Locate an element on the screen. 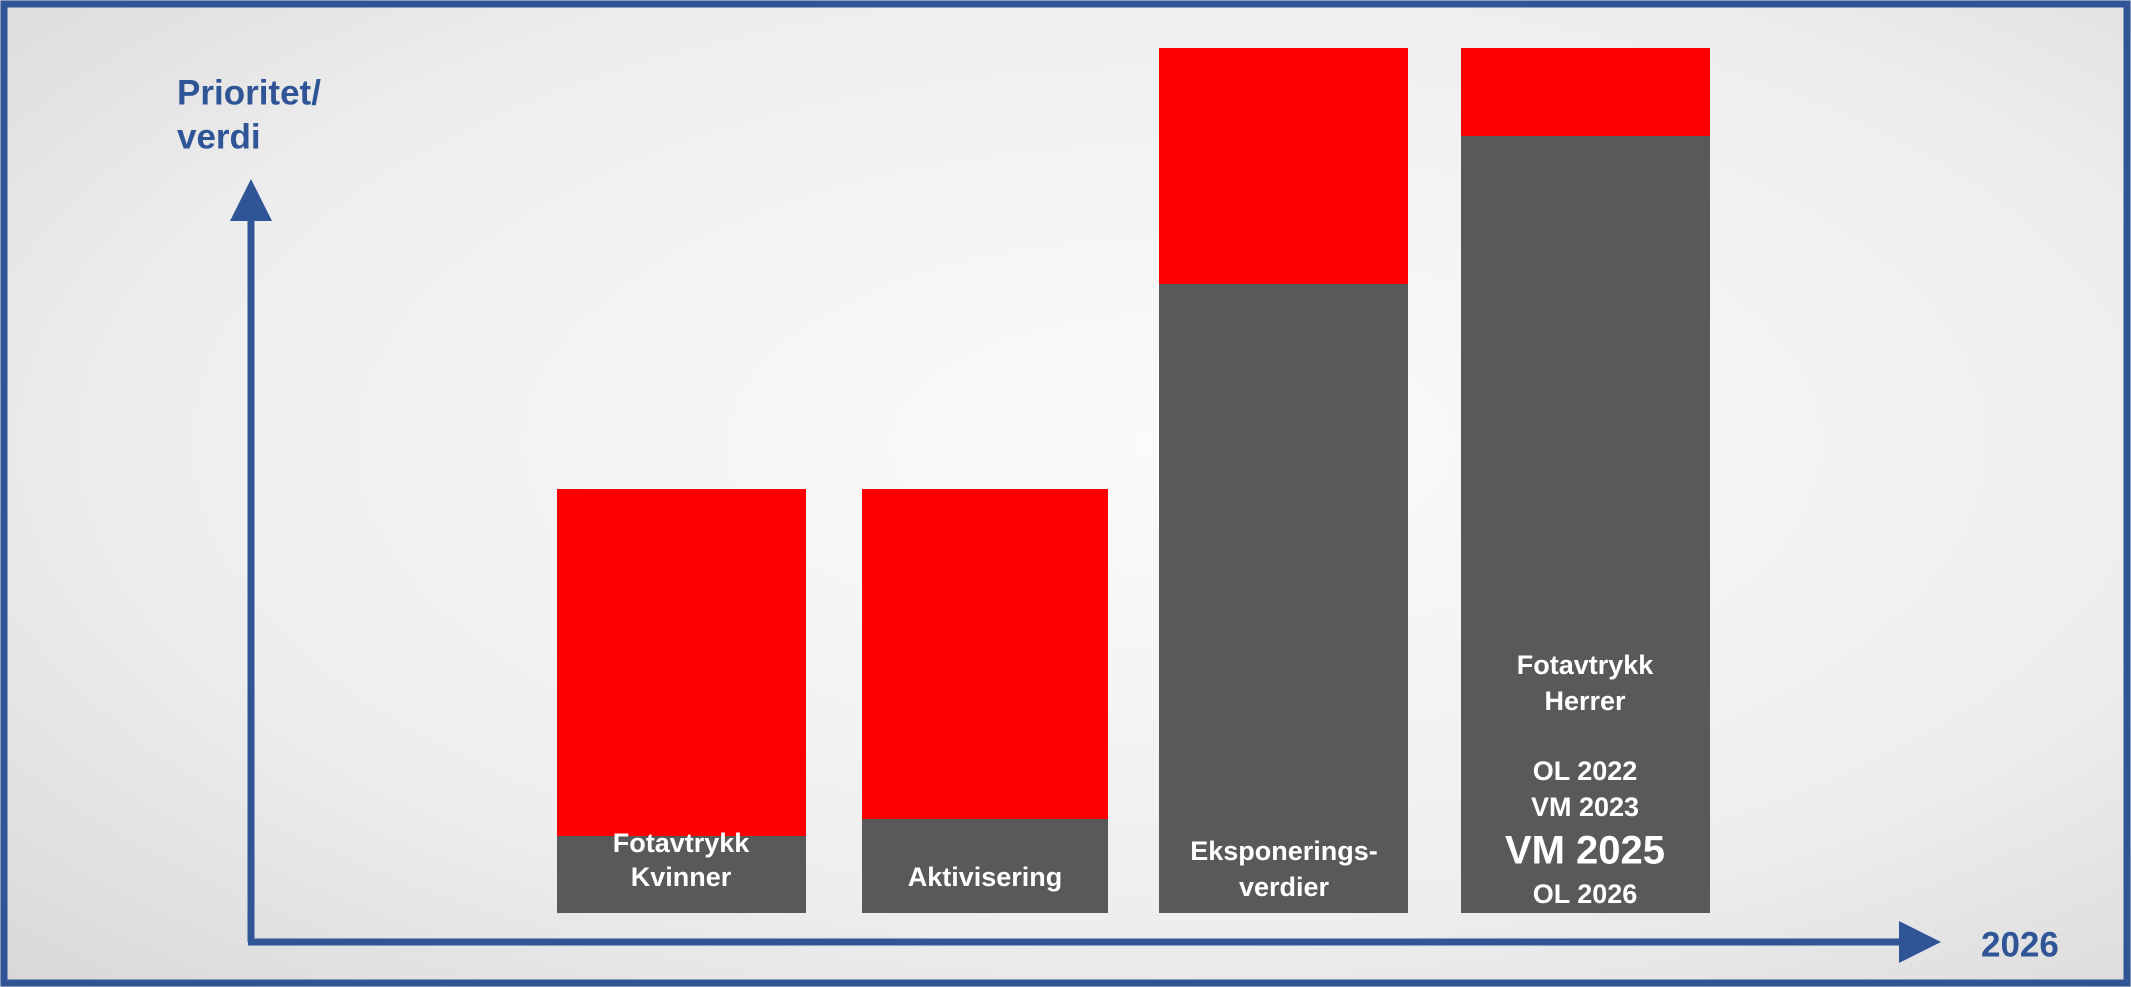 This screenshot has height=987, width=2131. bar: Aktivisering is located at coordinates (985, 701).